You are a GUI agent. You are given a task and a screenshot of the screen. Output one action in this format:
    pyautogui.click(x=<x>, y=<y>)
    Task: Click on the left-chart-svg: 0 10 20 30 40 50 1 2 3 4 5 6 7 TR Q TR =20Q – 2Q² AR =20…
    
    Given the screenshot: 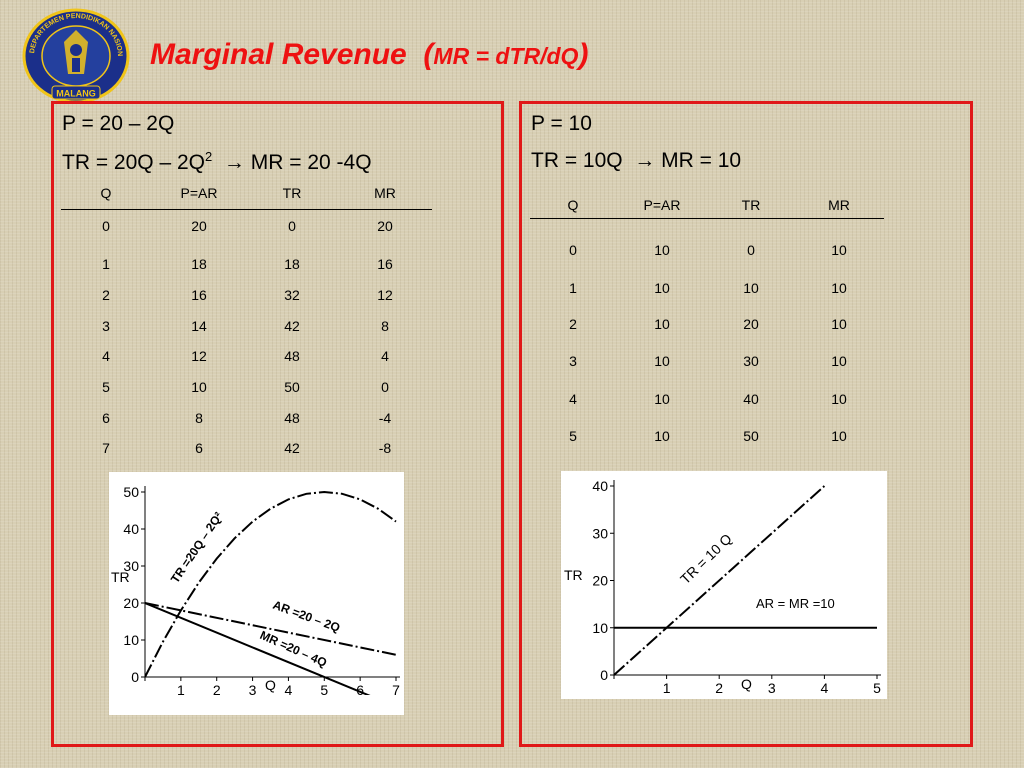 What is the action you would take?
    pyautogui.click(x=255, y=591)
    